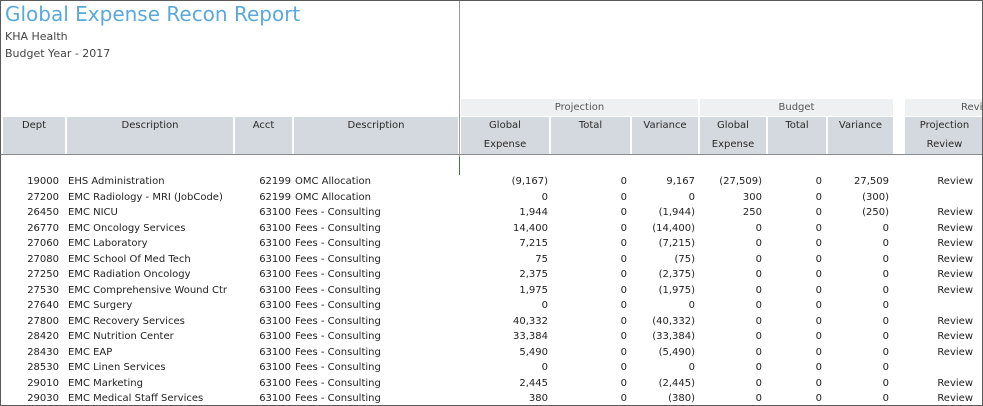 The width and height of the screenshot is (983, 406). What do you see at coordinates (943, 135) in the screenshot?
I see `header-projection-review: Projection Review` at bounding box center [943, 135].